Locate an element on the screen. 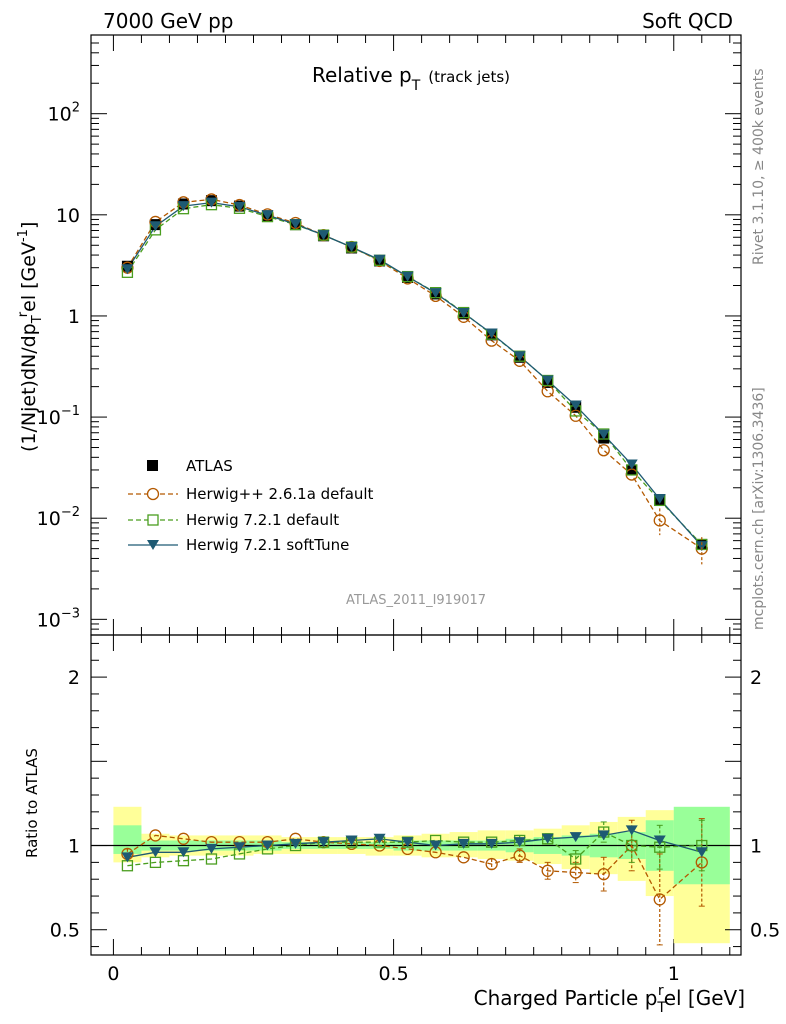  y-tick-exp: −3 is located at coordinates (70, 613).